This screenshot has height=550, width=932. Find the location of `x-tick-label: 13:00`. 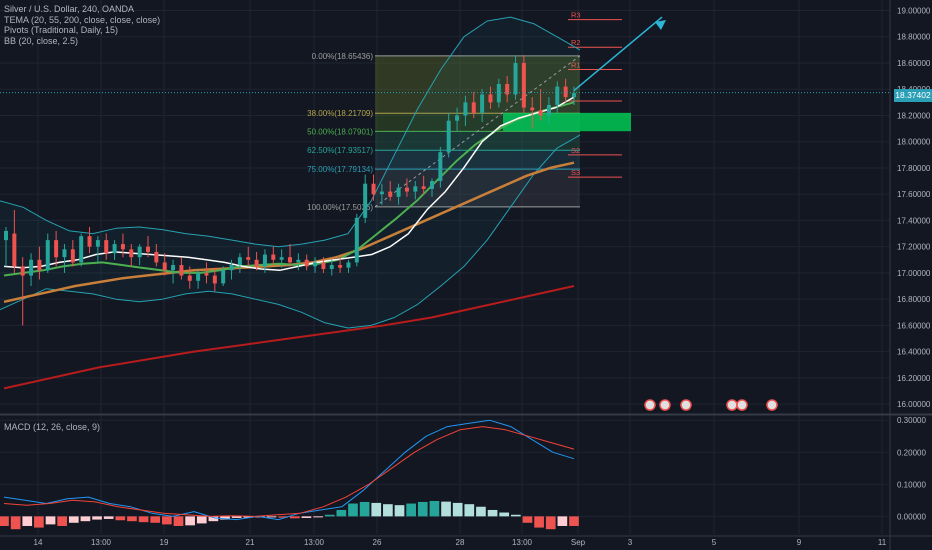

x-tick-label: 13:00 is located at coordinates (314, 542).